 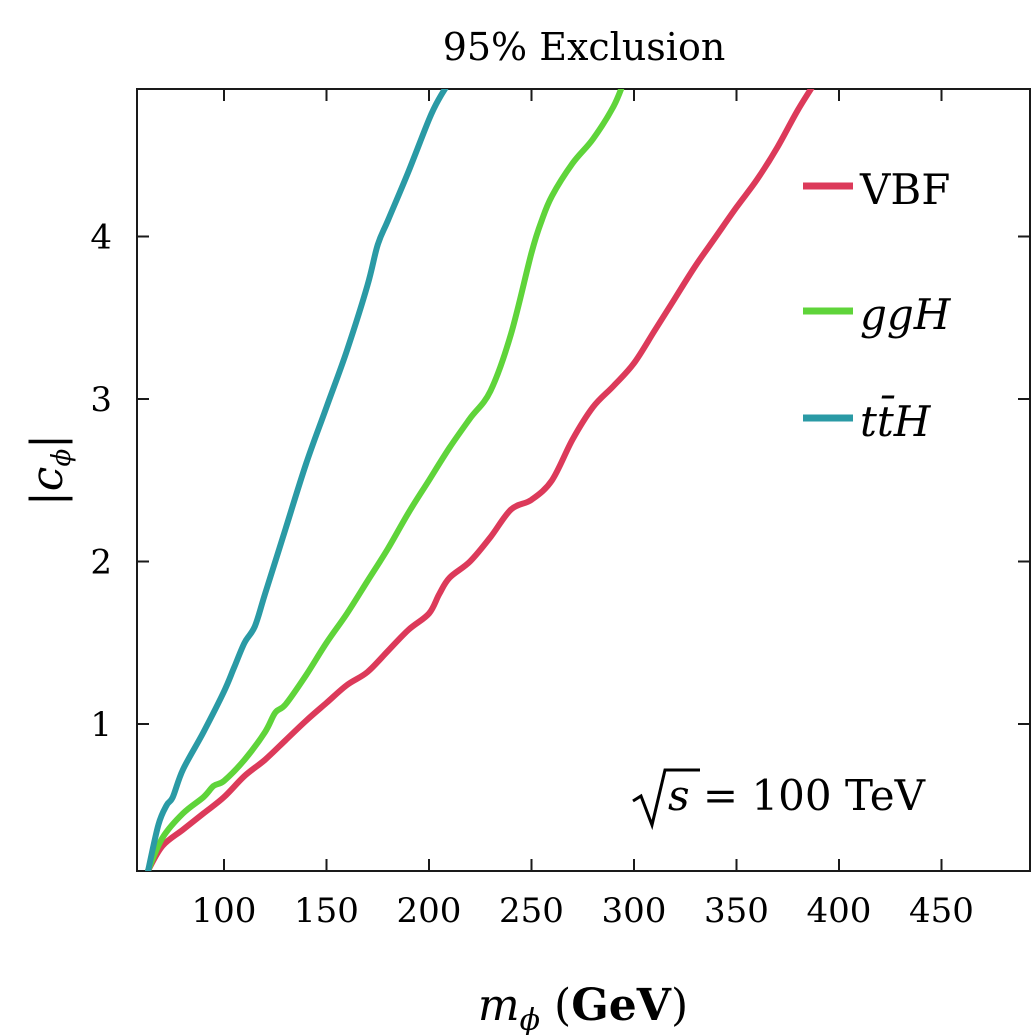 I want to click on y-tick-label: 3, so click(x=101, y=400).